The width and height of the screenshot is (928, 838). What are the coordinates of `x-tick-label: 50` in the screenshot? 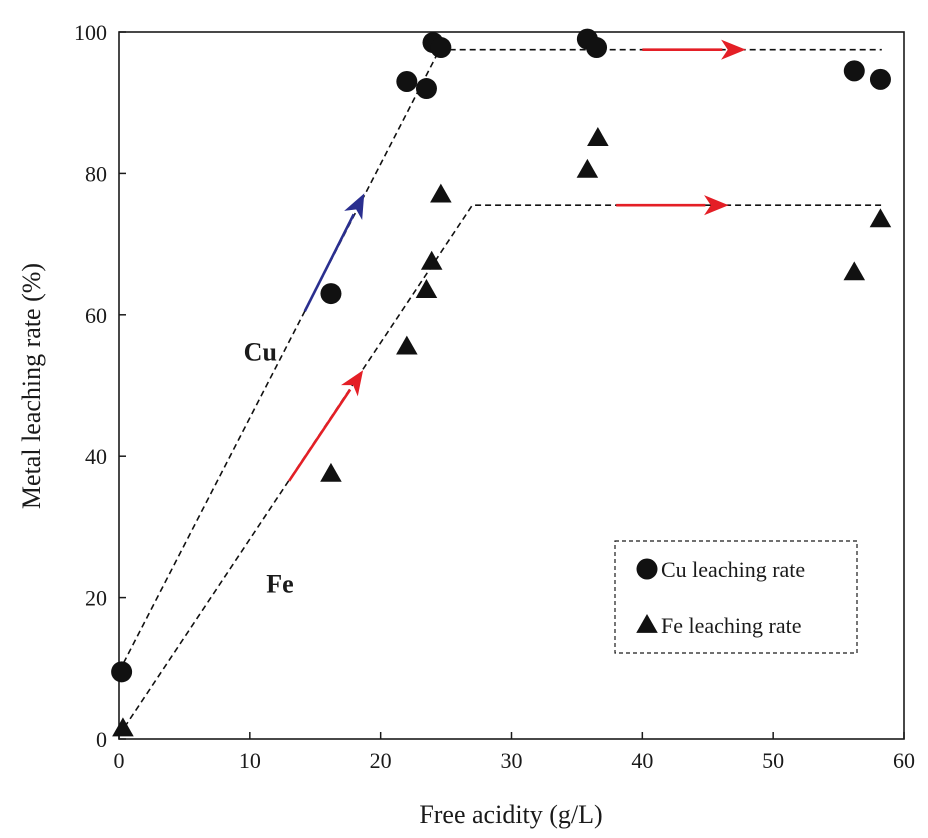 It's located at (773, 760).